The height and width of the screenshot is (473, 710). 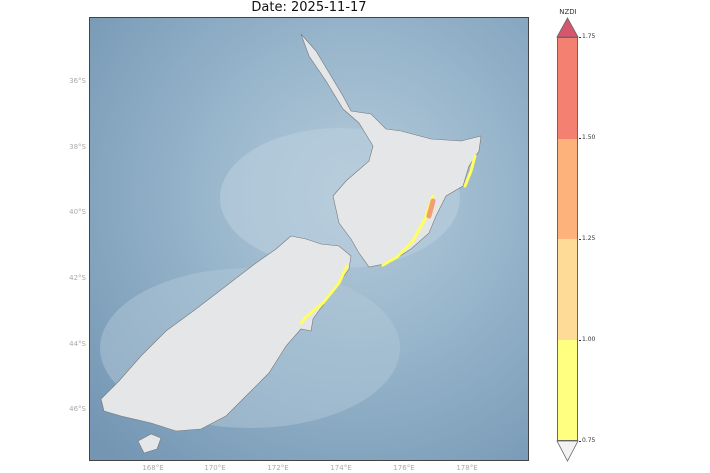 What do you see at coordinates (587, 36) in the screenshot?
I see `colorbar-tick: 1.75` at bounding box center [587, 36].